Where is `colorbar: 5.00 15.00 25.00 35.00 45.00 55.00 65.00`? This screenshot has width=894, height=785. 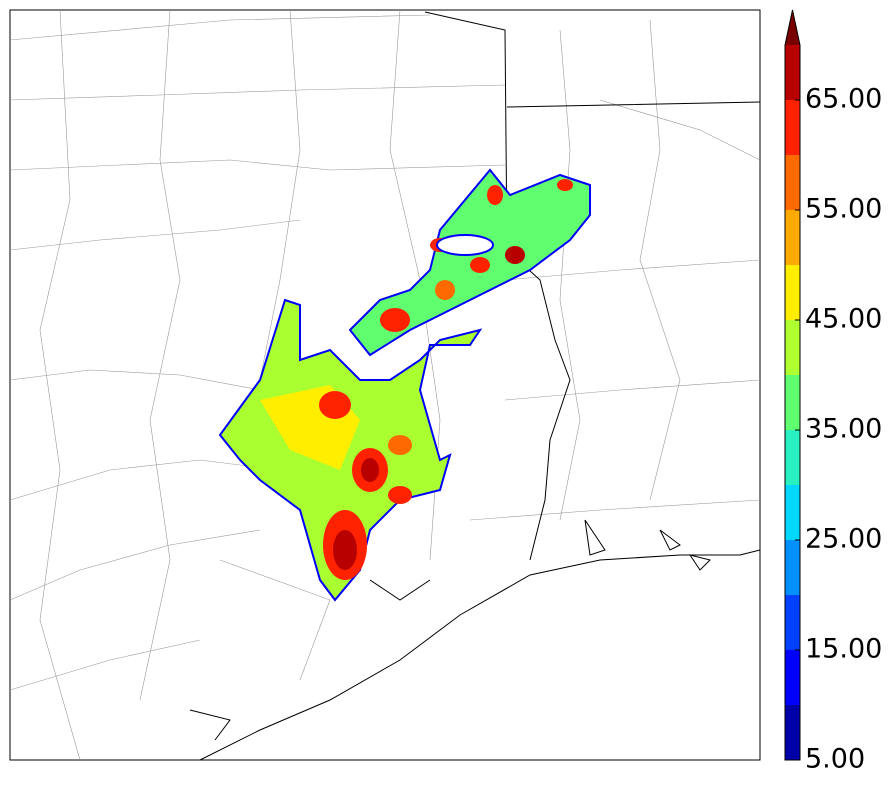
colorbar: 5.00 15.00 25.00 35.00 45.00 55.00 65.00 is located at coordinates (833, 392).